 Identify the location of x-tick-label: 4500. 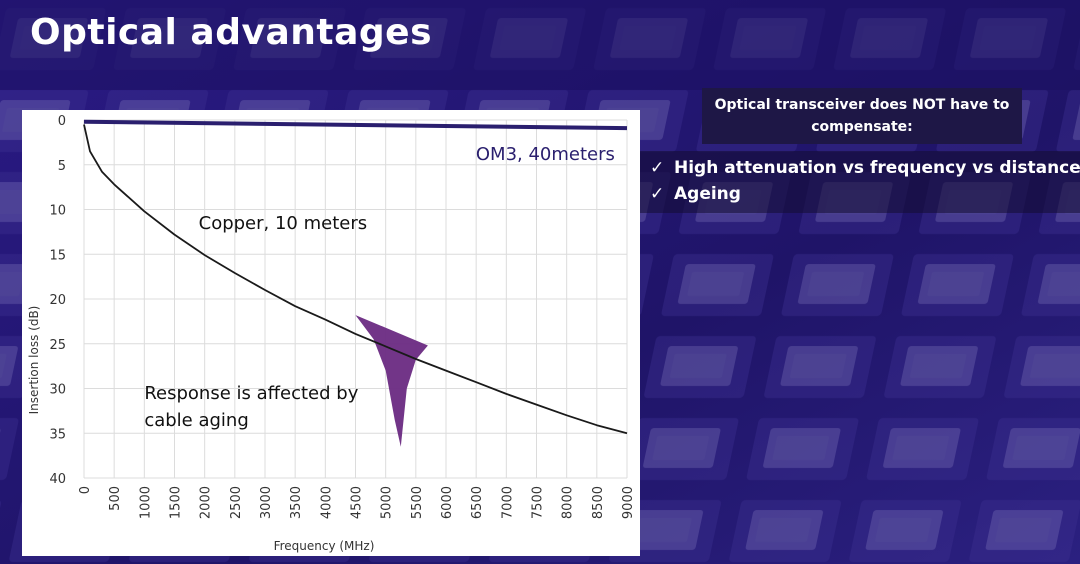
(357, 502).